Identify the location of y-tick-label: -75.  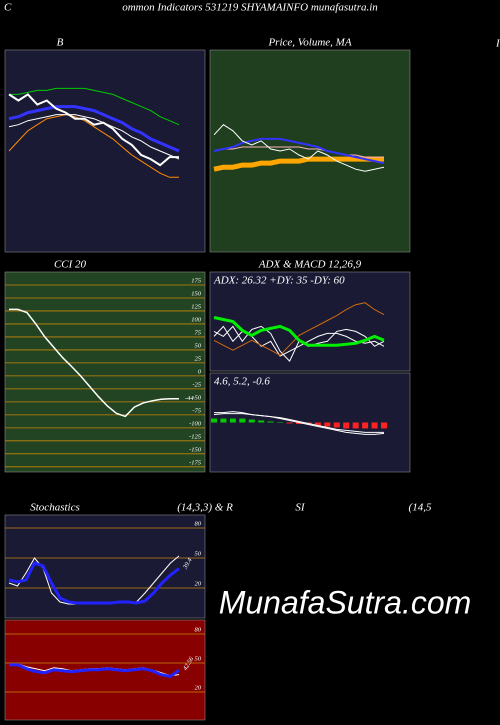
(196, 410).